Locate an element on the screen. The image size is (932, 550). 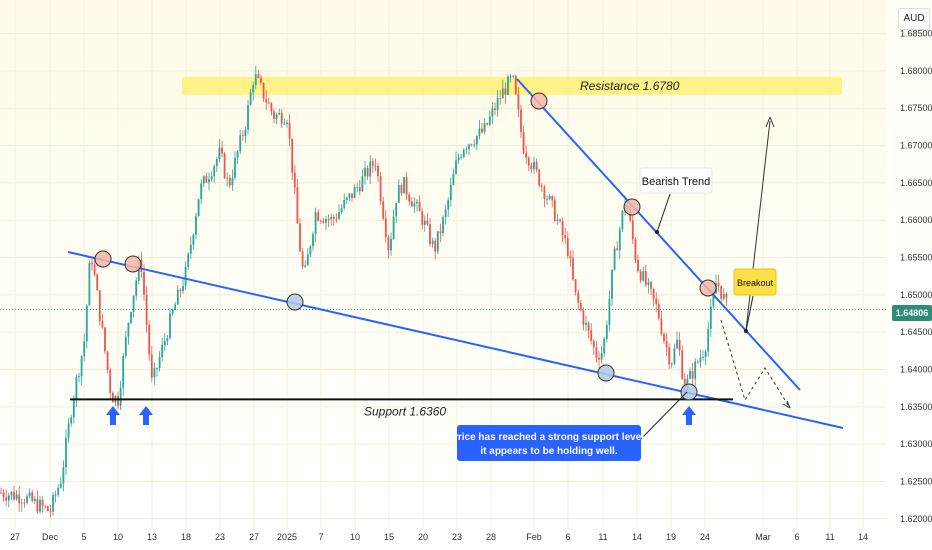
time-tick-label: 10 is located at coordinates (118, 537).